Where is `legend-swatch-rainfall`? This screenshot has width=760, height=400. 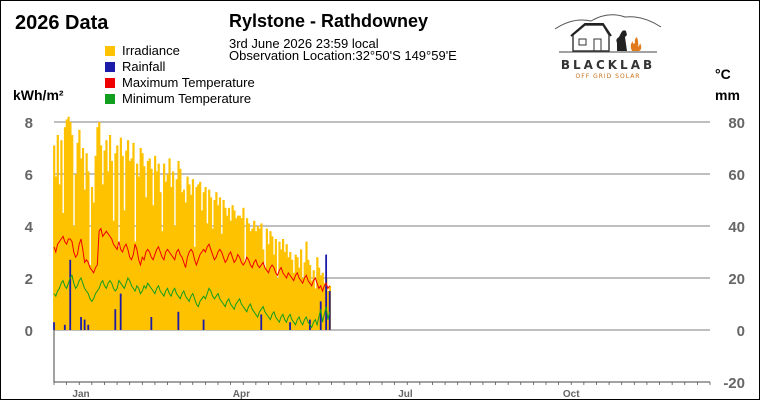
legend-swatch-rainfall is located at coordinates (110, 67).